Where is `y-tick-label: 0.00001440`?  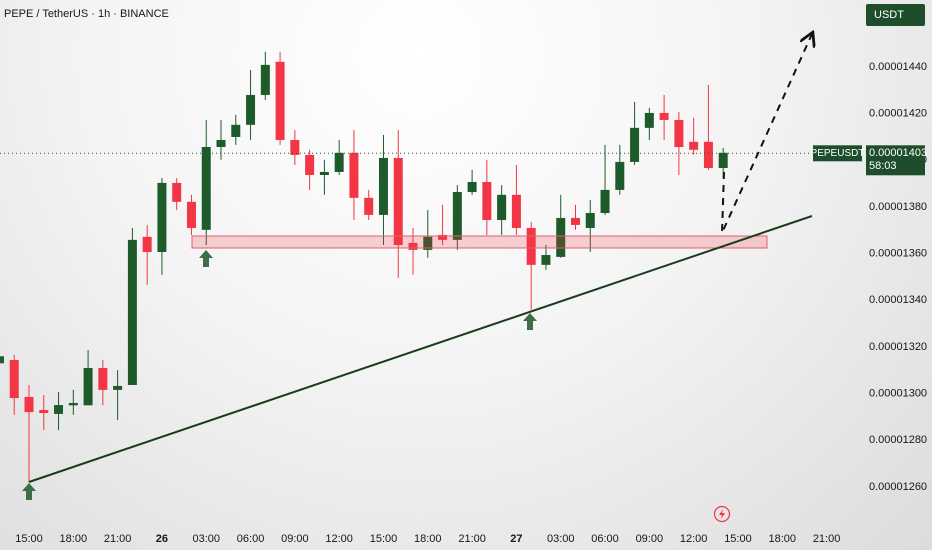
y-tick-label: 0.00001440 is located at coordinates (898, 67).